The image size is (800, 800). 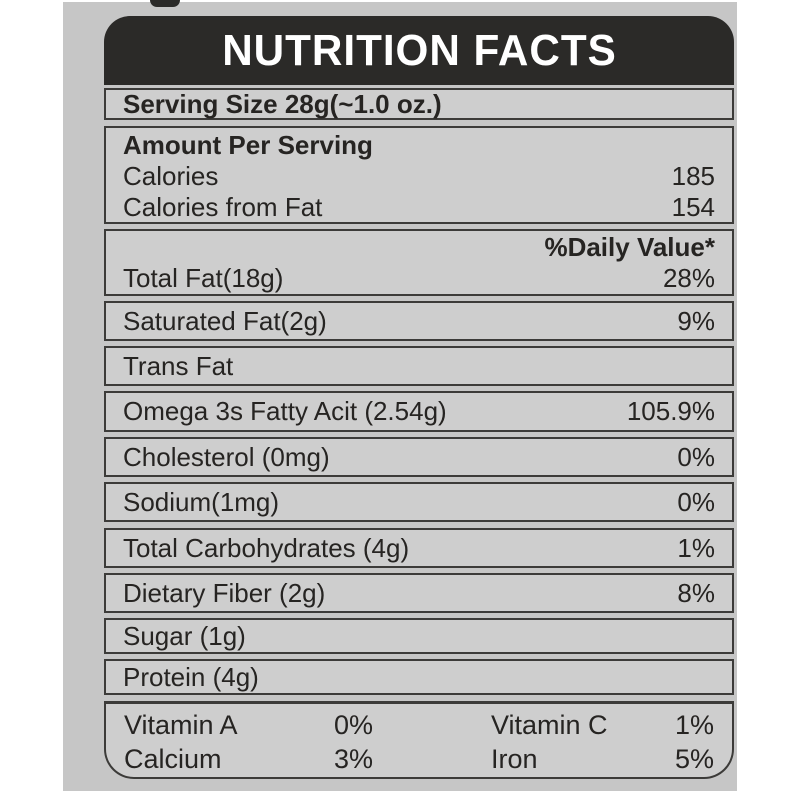 I want to click on iron-label: Iron, so click(x=514, y=758).